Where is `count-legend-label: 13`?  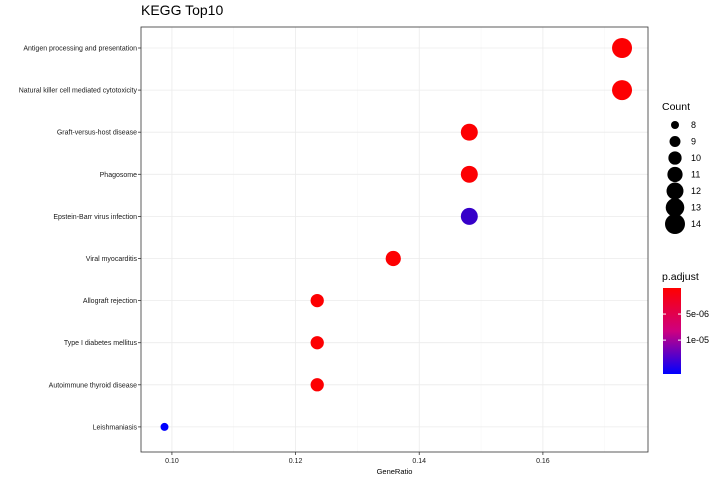 count-legend-label: 13 is located at coordinates (696, 208).